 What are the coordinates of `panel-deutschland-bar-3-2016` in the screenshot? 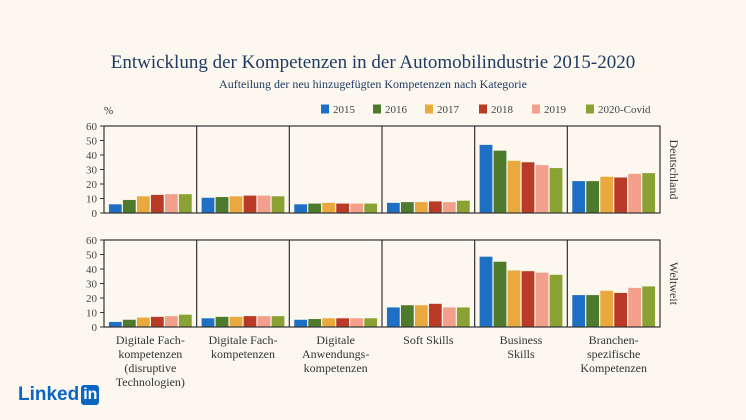 It's located at (315, 208).